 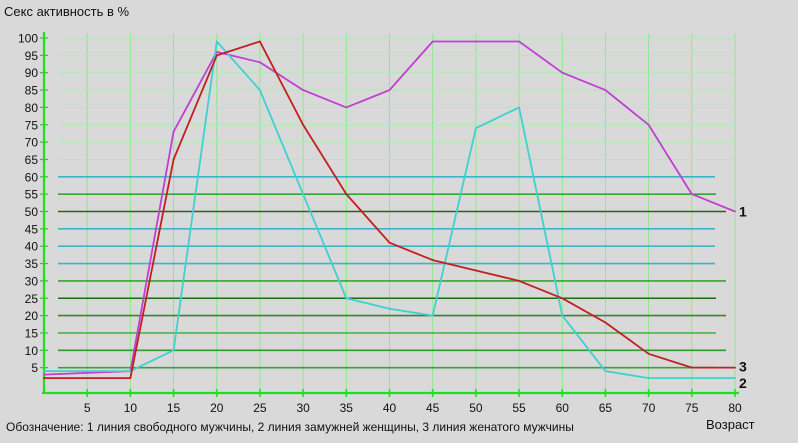 What do you see at coordinates (131, 408) in the screenshot?
I see `x-tick-label-10: 10` at bounding box center [131, 408].